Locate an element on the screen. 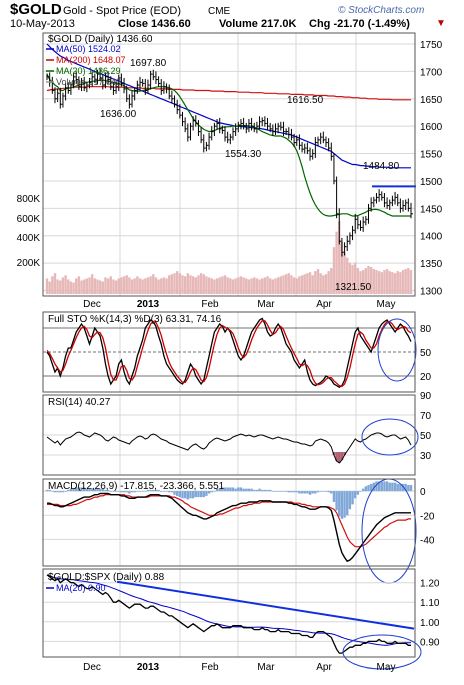 The width and height of the screenshot is (464, 685). price-legend-label: MA(200) 1648.07 is located at coordinates (91, 60).